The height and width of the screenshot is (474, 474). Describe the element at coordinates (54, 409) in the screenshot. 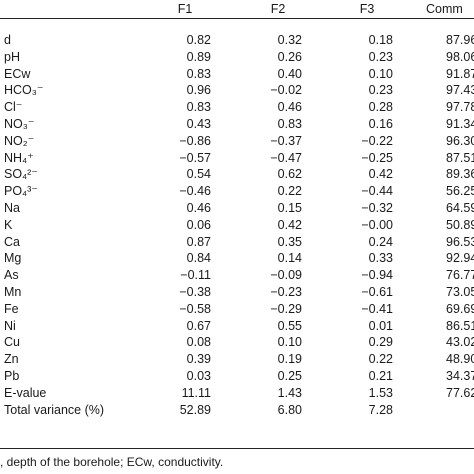

I see `row-label: Total variance (%)` at that location.